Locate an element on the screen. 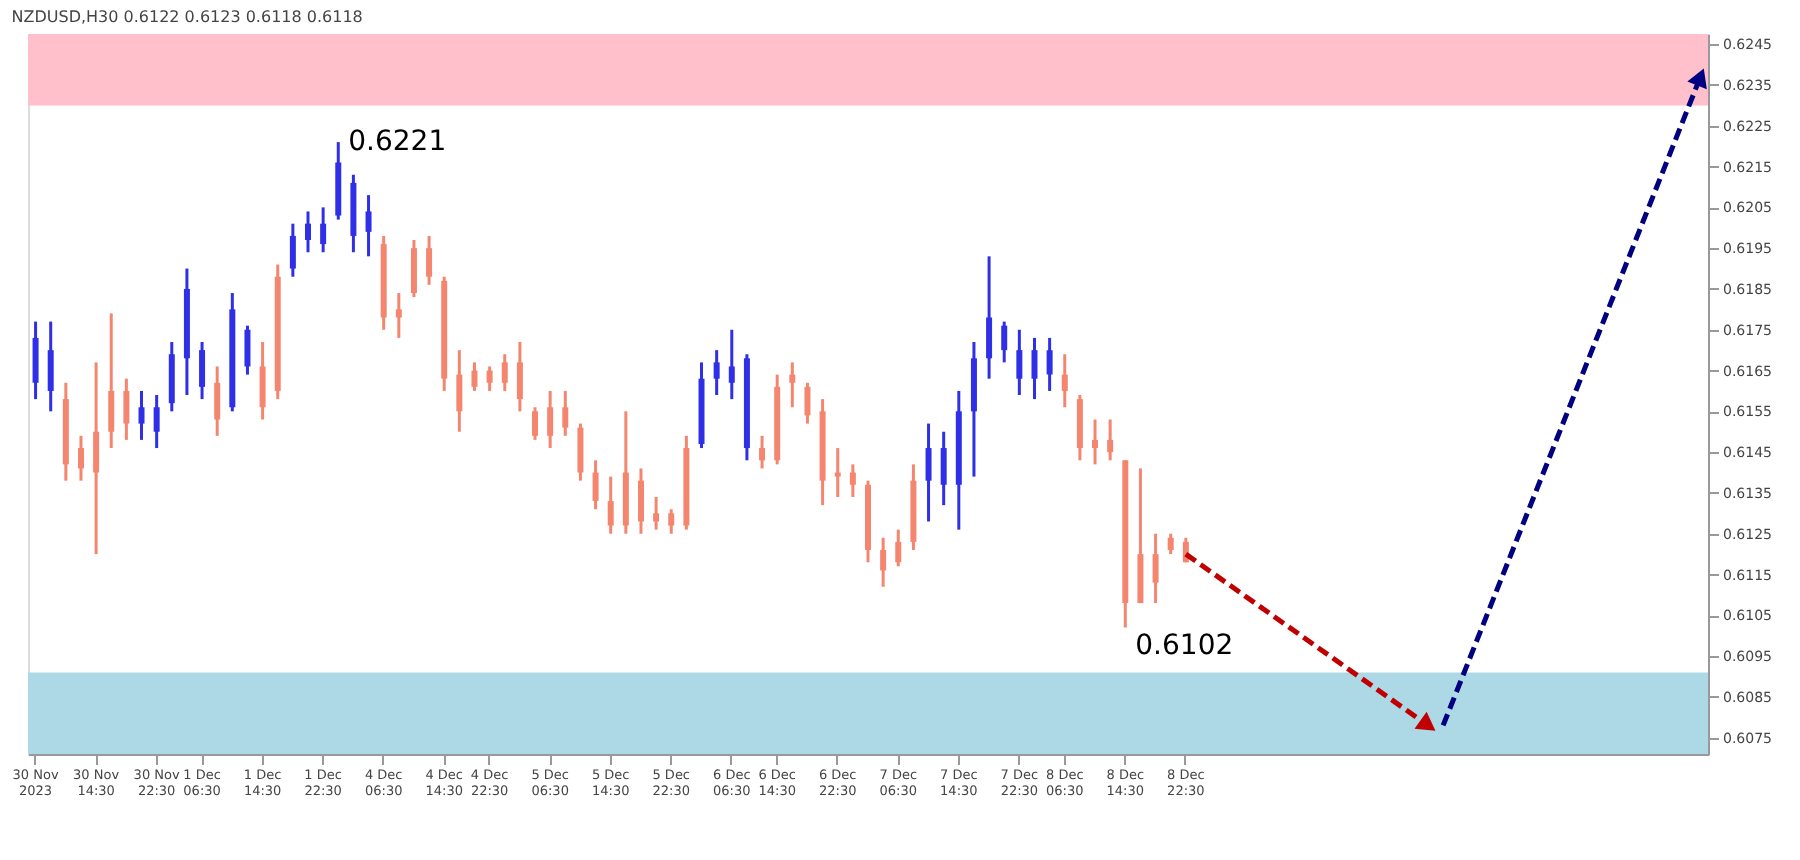 The height and width of the screenshot is (860, 1800). annotation: 0.6102 is located at coordinates (1184, 645).